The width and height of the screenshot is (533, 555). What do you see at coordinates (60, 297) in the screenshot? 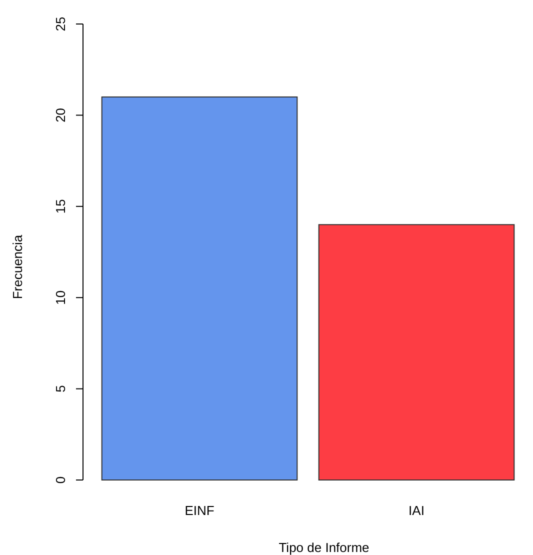
I see `y-tick-label: 10` at bounding box center [60, 297].